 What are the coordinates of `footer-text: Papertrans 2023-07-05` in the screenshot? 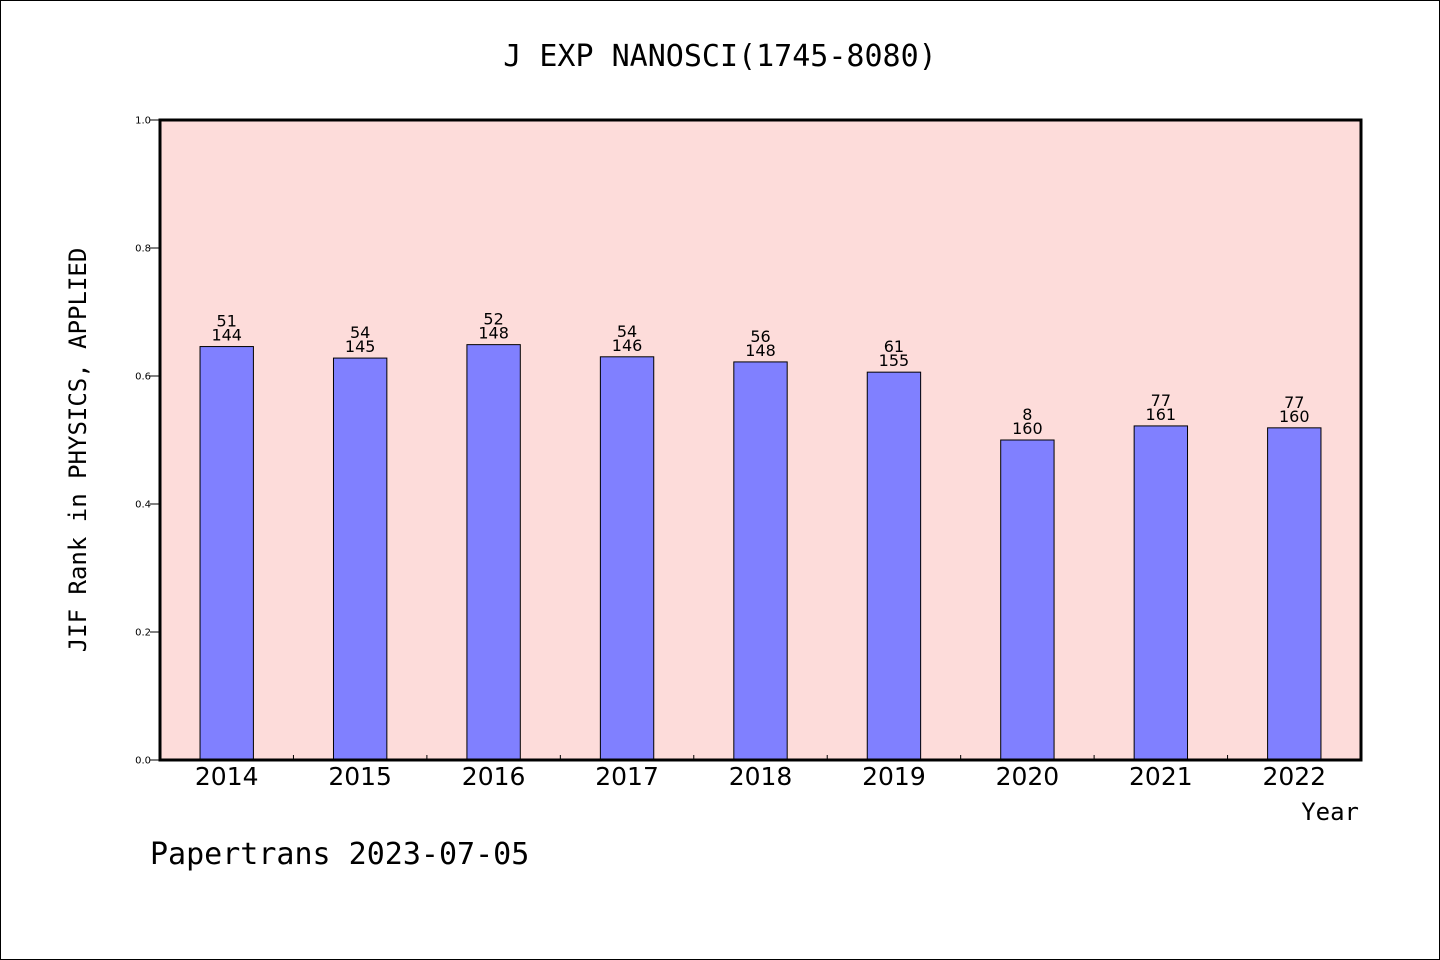 It's located at (339, 854).